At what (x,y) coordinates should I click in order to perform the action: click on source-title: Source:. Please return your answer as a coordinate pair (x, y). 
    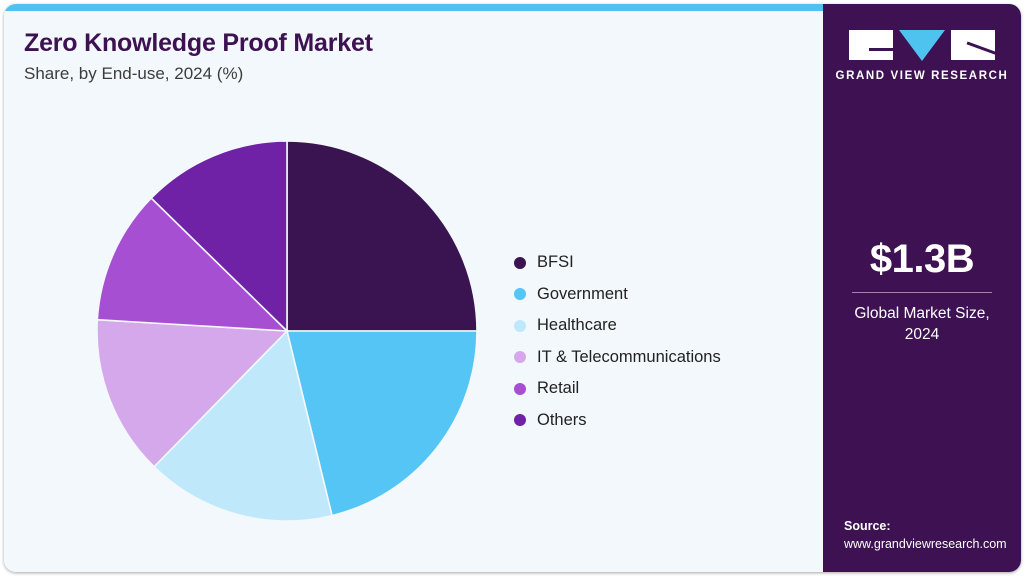
    Looking at the image, I should click on (867, 525).